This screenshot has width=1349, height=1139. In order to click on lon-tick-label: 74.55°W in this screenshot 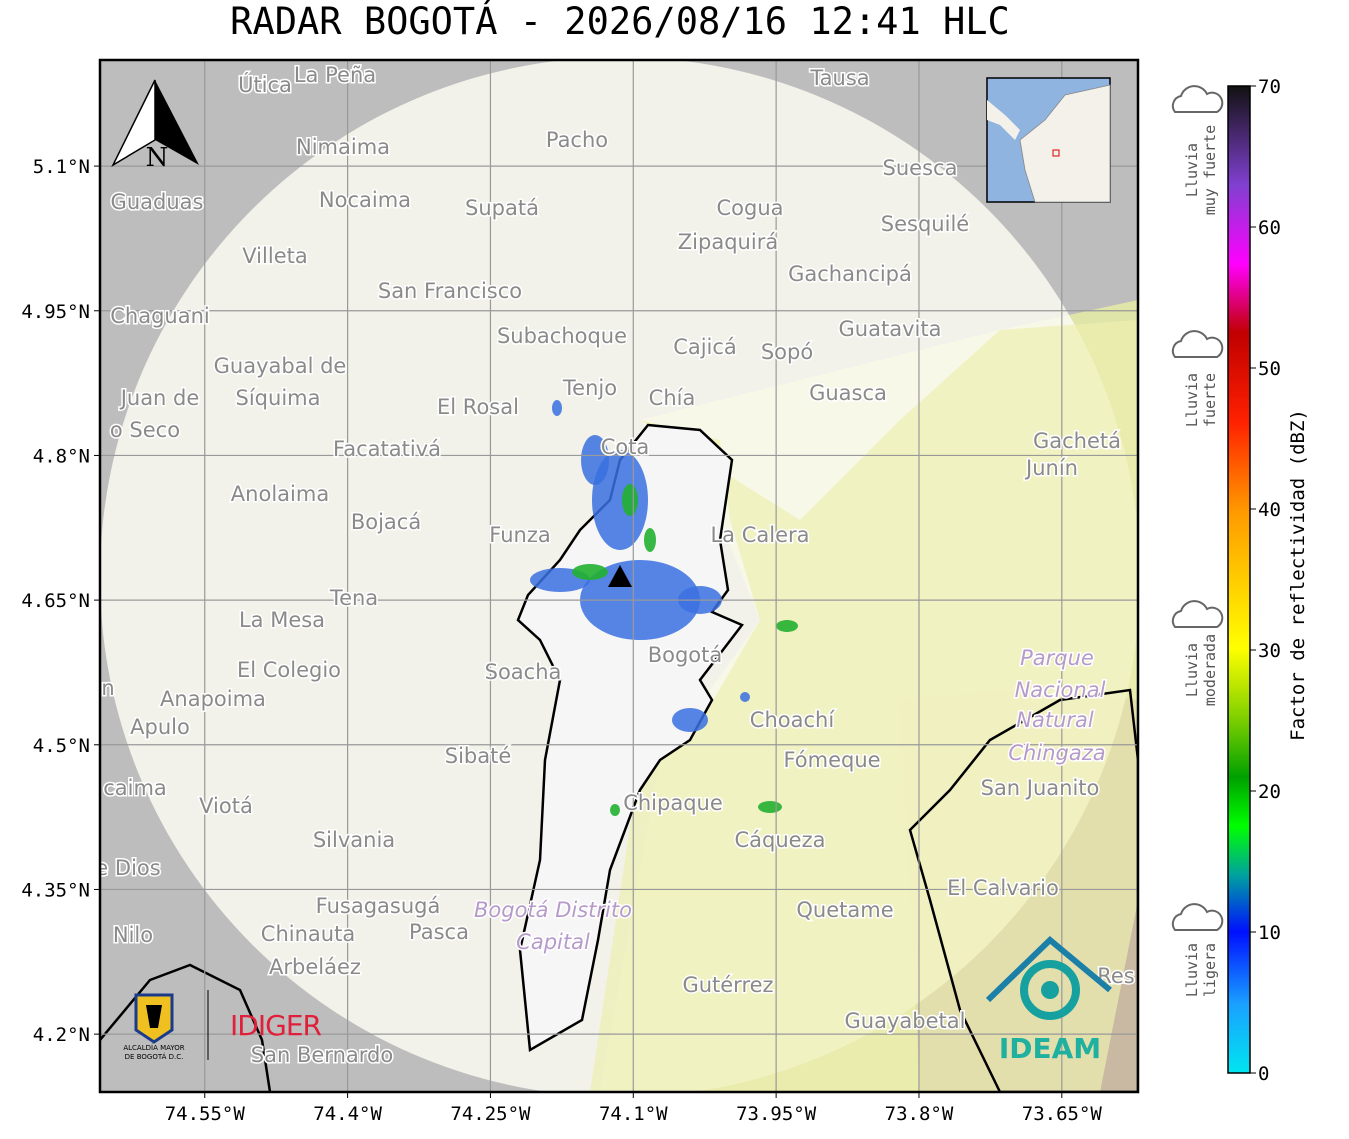, I will do `click(205, 1114)`.